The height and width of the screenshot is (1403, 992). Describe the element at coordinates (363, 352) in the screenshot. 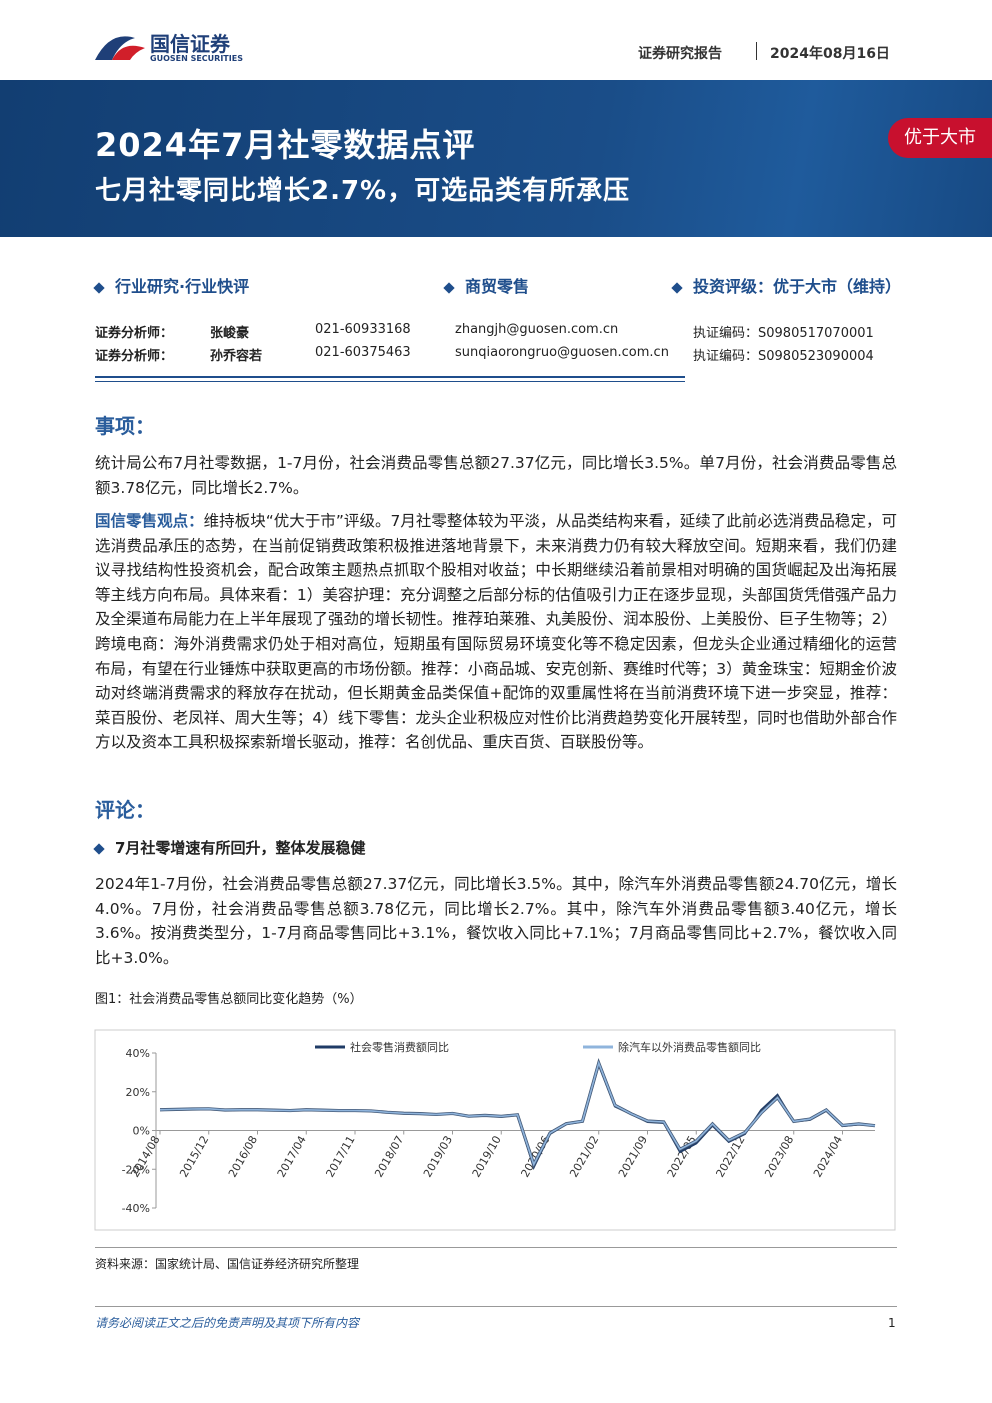

I see `analyst-phone: 021-60375463` at that location.